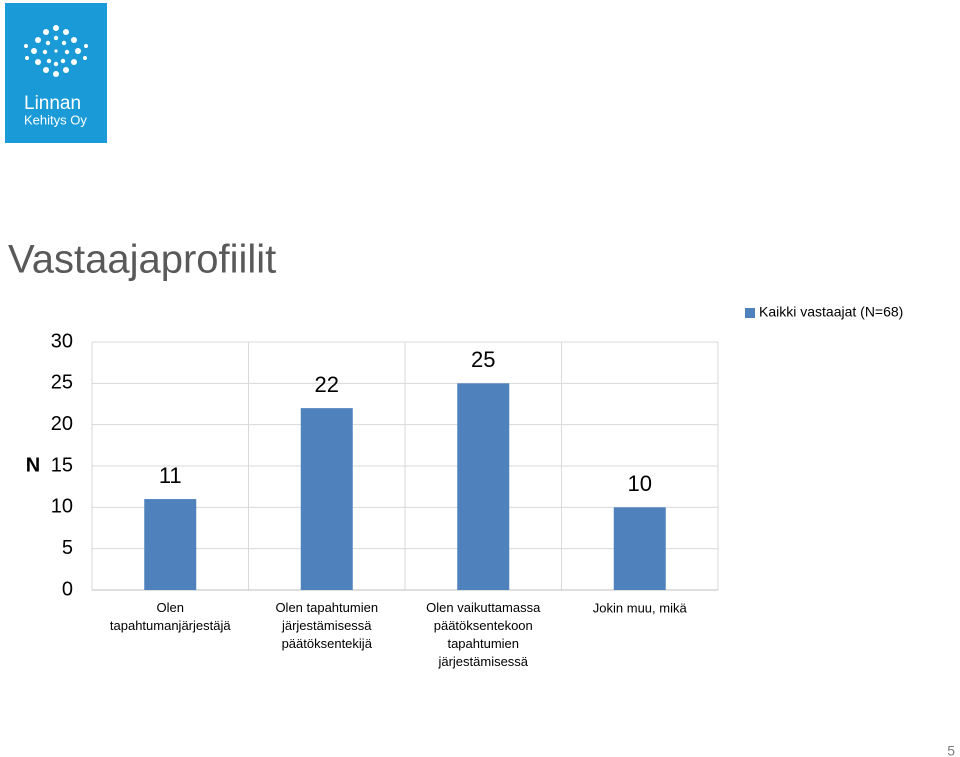 This screenshot has height=757, width=960. I want to click on y-tick-label: 15, so click(62, 465).